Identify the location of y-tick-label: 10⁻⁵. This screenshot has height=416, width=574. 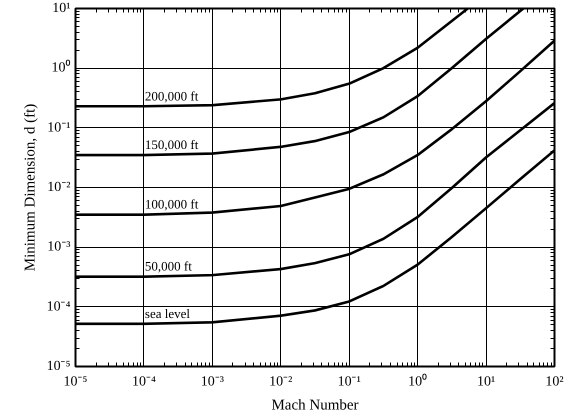
(58, 366).